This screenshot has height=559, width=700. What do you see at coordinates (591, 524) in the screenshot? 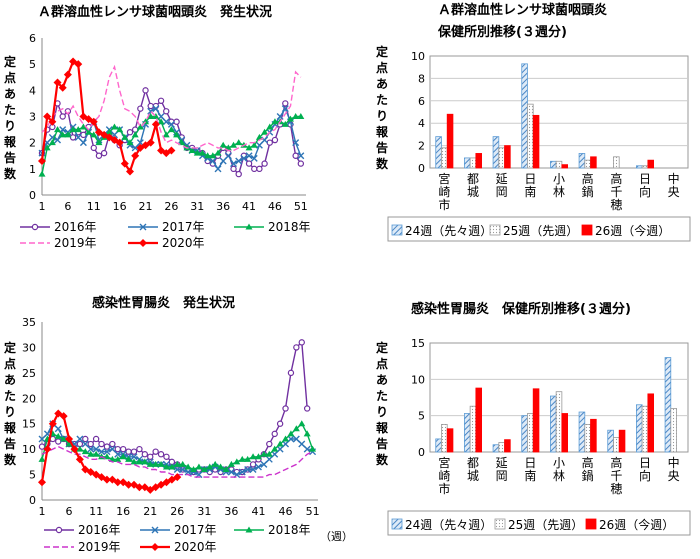
I see `legend-swatch` at bounding box center [591, 524].